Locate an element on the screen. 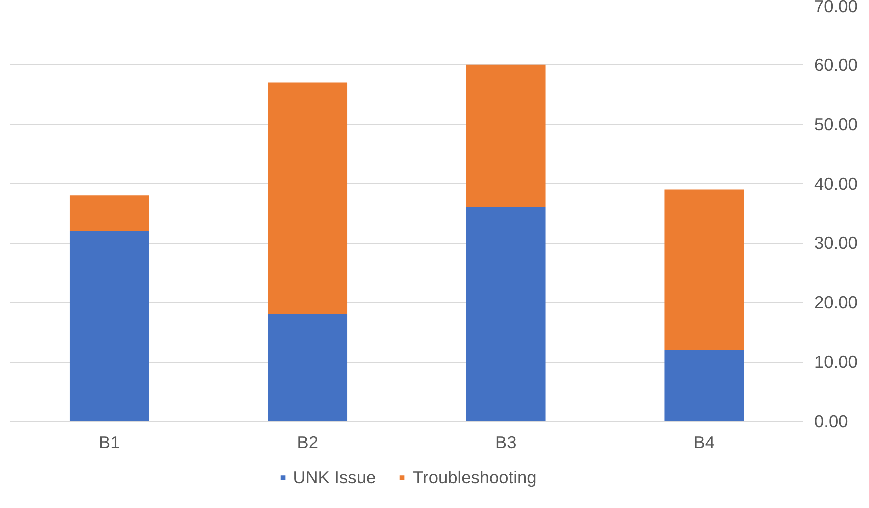 The image size is (869, 508). x-tick-label: B4 is located at coordinates (705, 442).